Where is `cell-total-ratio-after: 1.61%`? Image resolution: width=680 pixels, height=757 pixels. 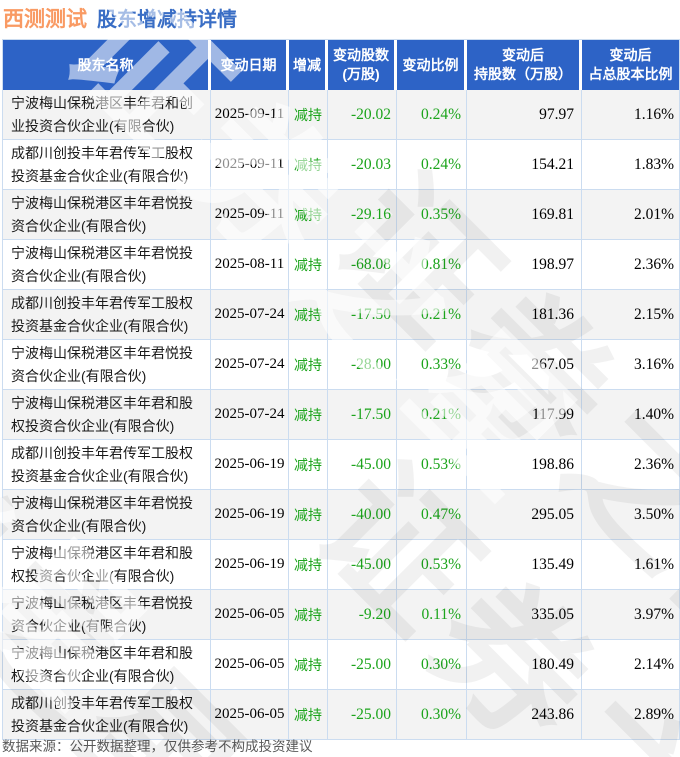 cell-total-ratio-after: 1.61% is located at coordinates (653, 564).